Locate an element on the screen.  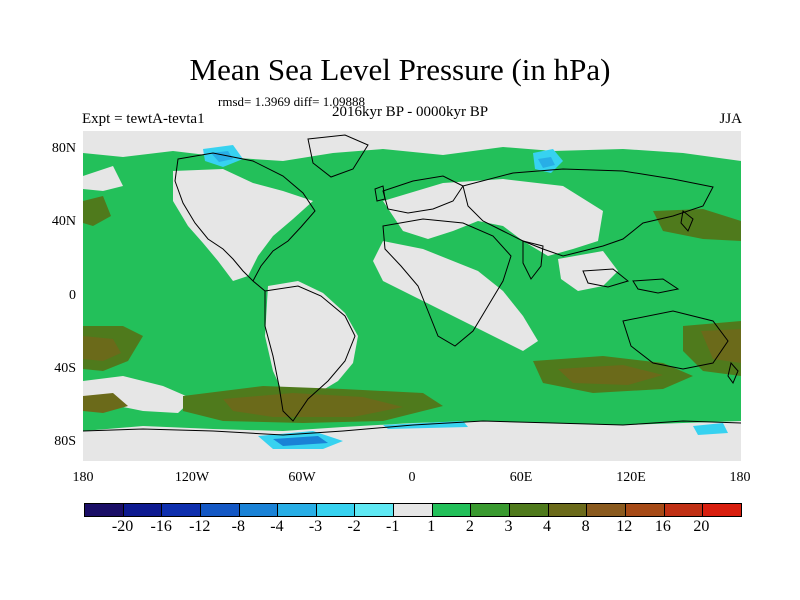
colorbar-label: -1 is located at coordinates (393, 526).